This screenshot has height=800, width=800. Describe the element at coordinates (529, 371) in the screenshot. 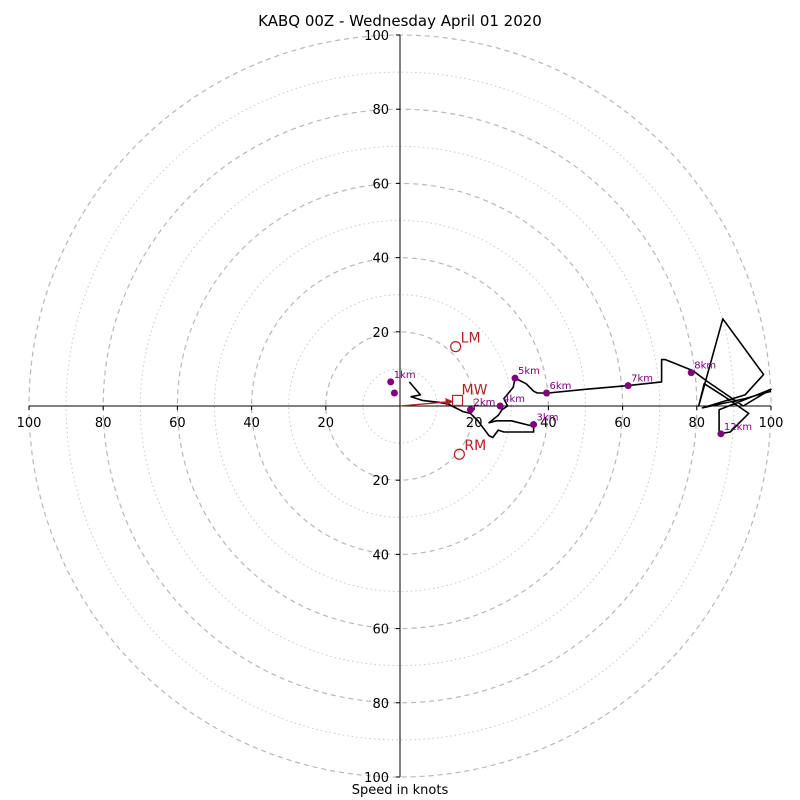

I see `height-marker-label: 5km` at that location.